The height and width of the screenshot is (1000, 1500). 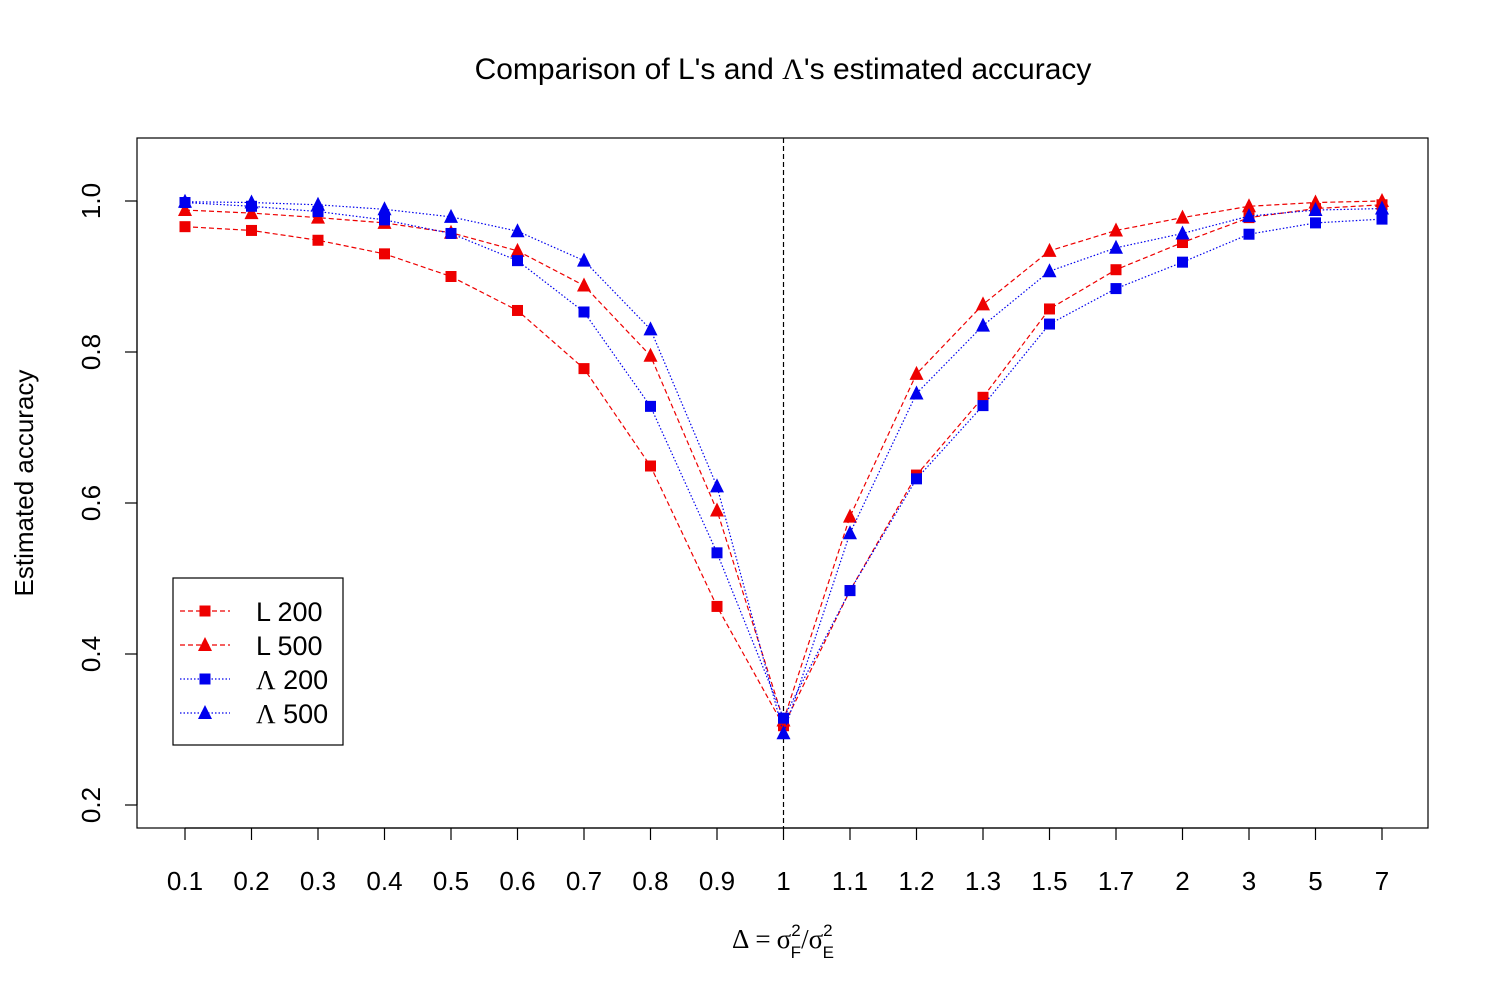 I want to click on legend: L 200 L 500 Λ 200 Λ 500, so click(x=258, y=661).